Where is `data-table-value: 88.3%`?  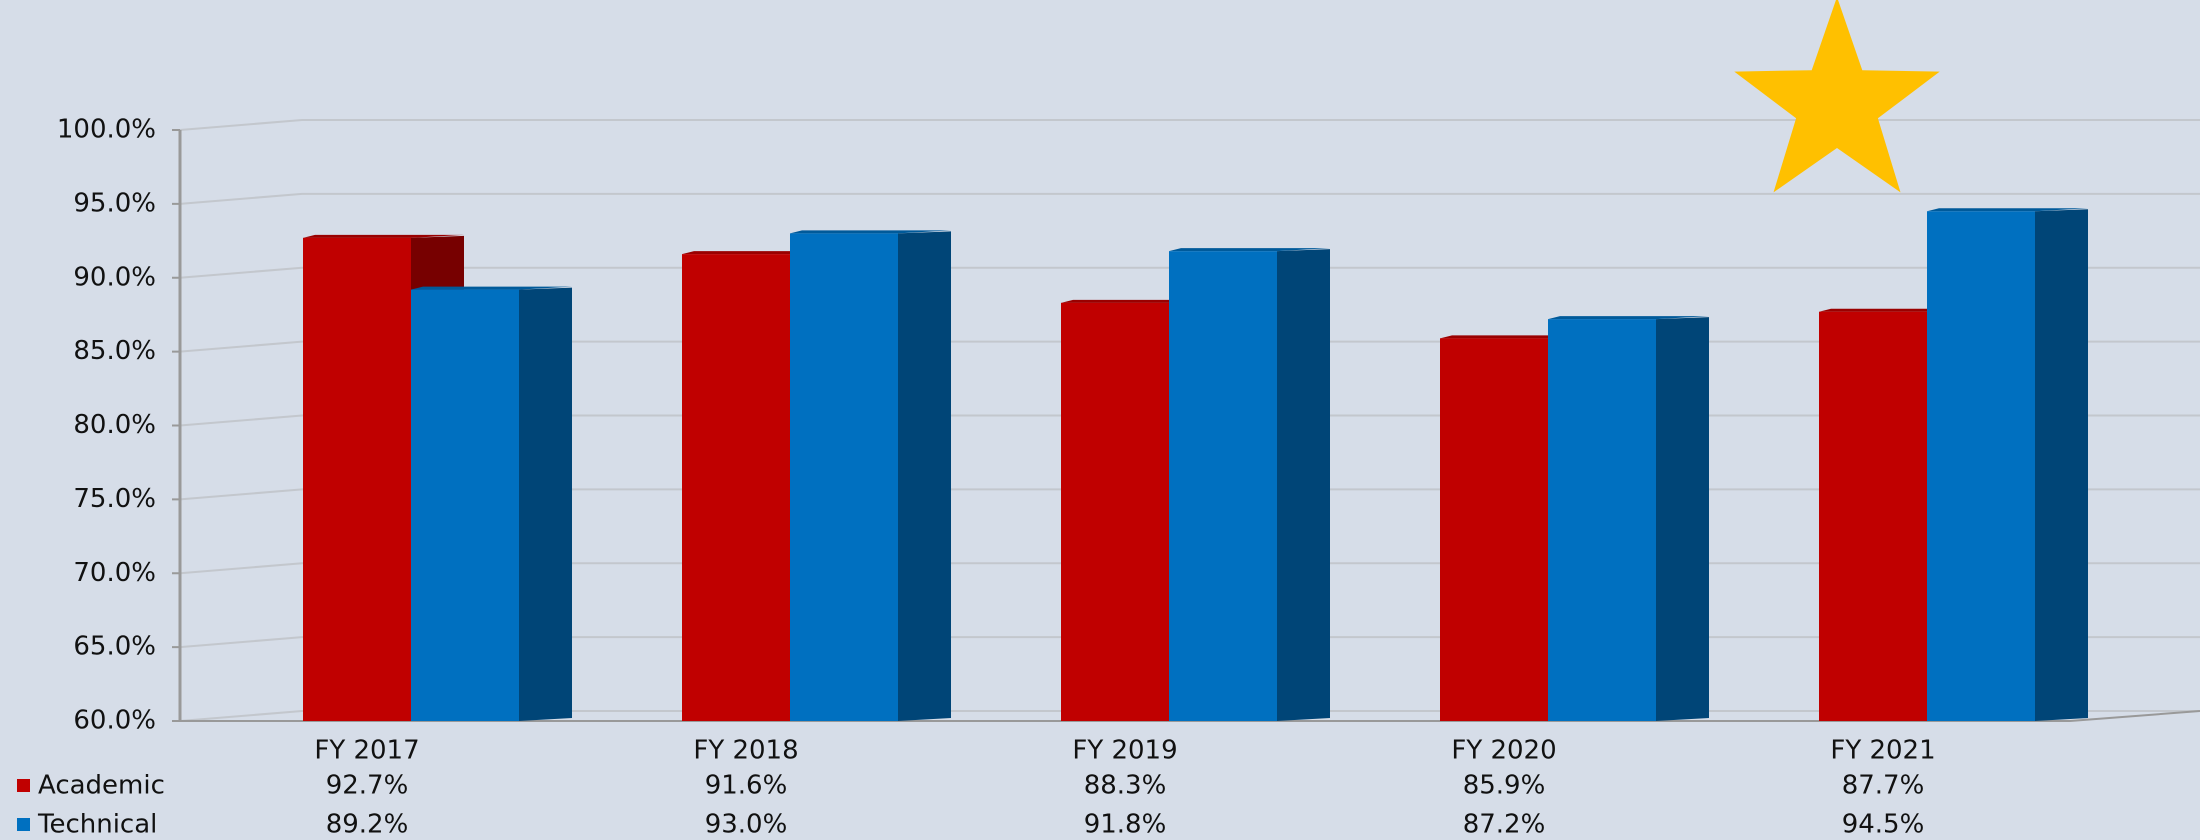 data-table-value: 88.3% is located at coordinates (1125, 786).